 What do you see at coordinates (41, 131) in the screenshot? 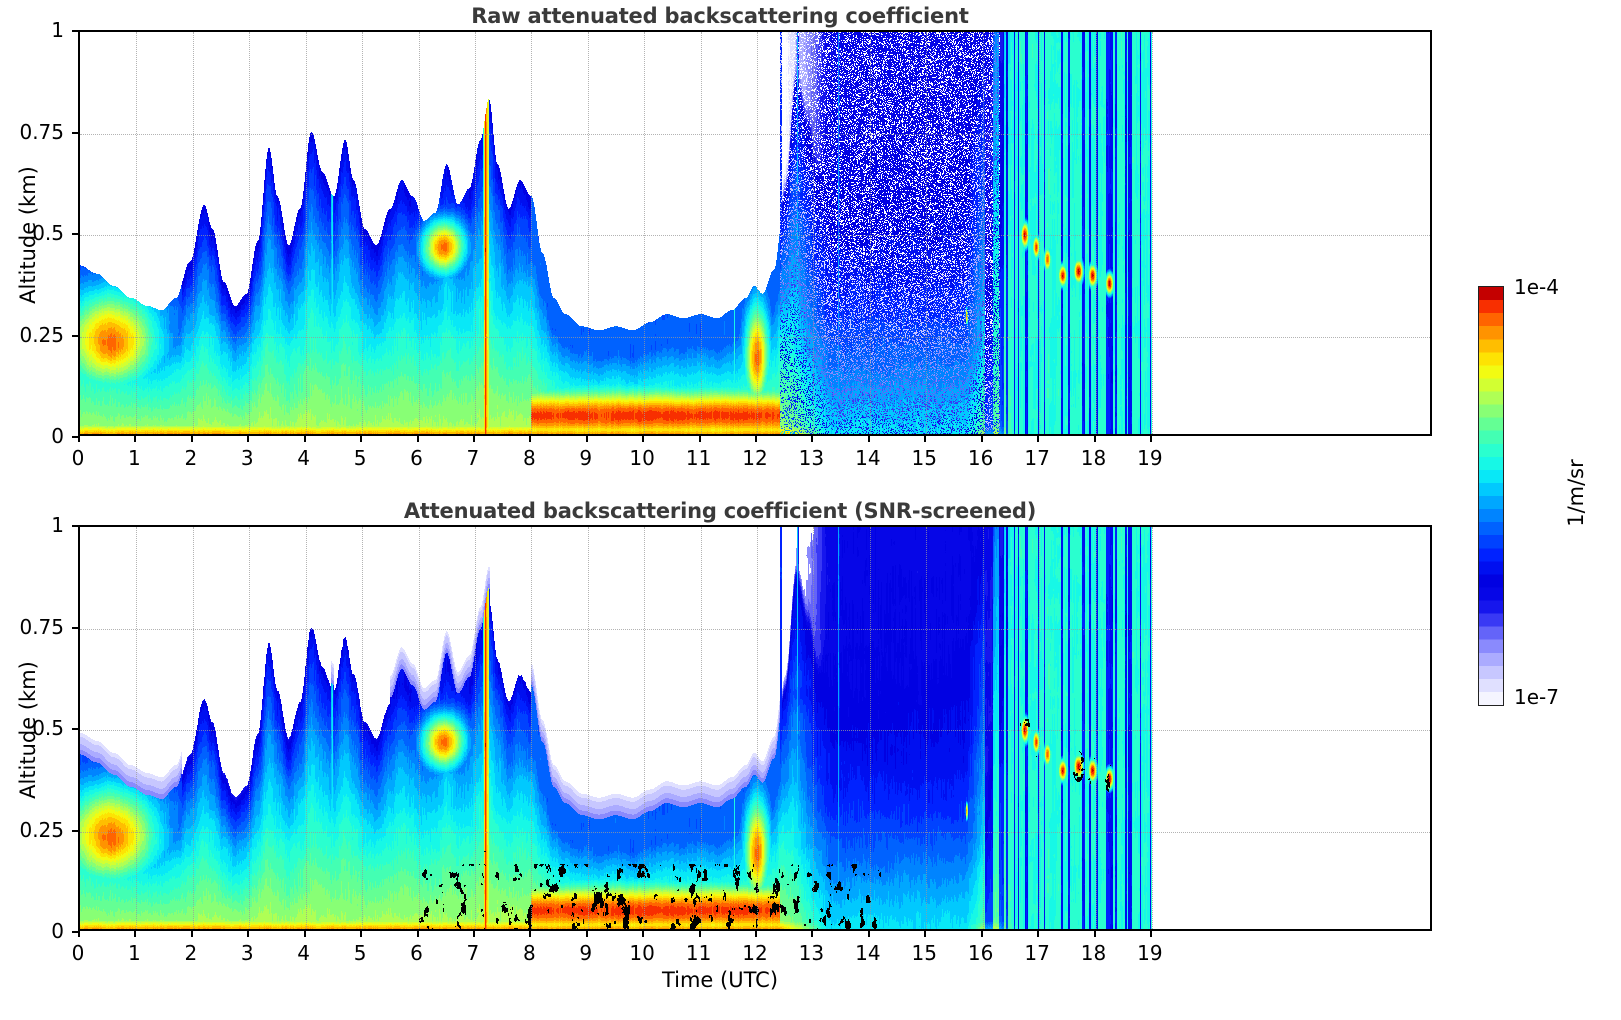
I see `y-tick-label: 0.75` at bounding box center [41, 131].